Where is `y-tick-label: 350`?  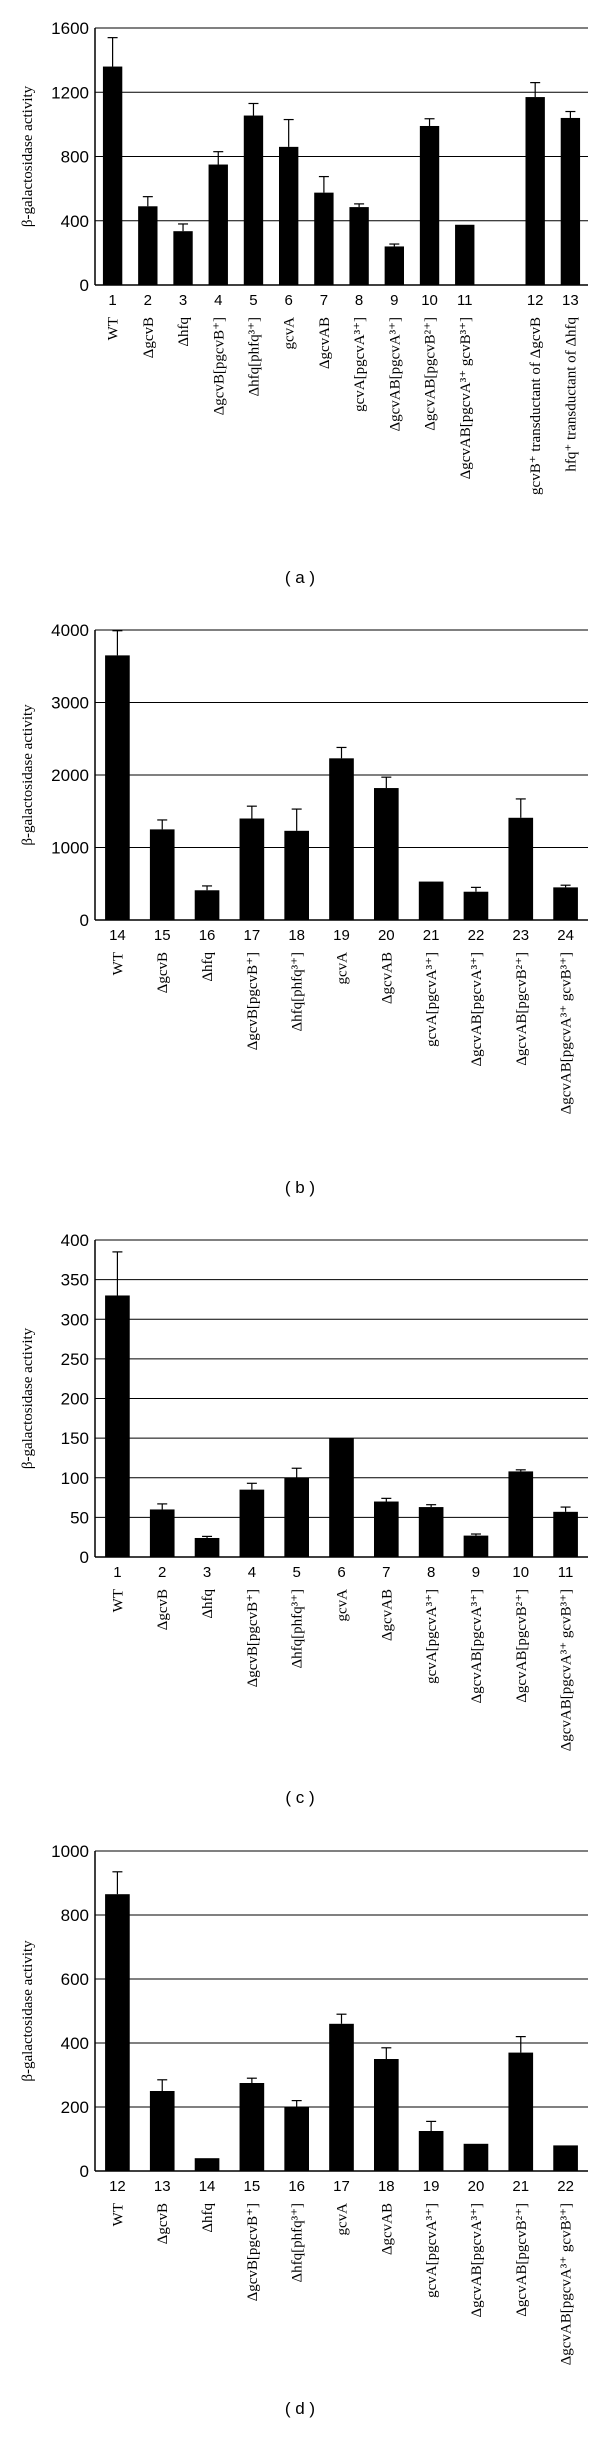
y-tick-label: 350 is located at coordinates (75, 1280).